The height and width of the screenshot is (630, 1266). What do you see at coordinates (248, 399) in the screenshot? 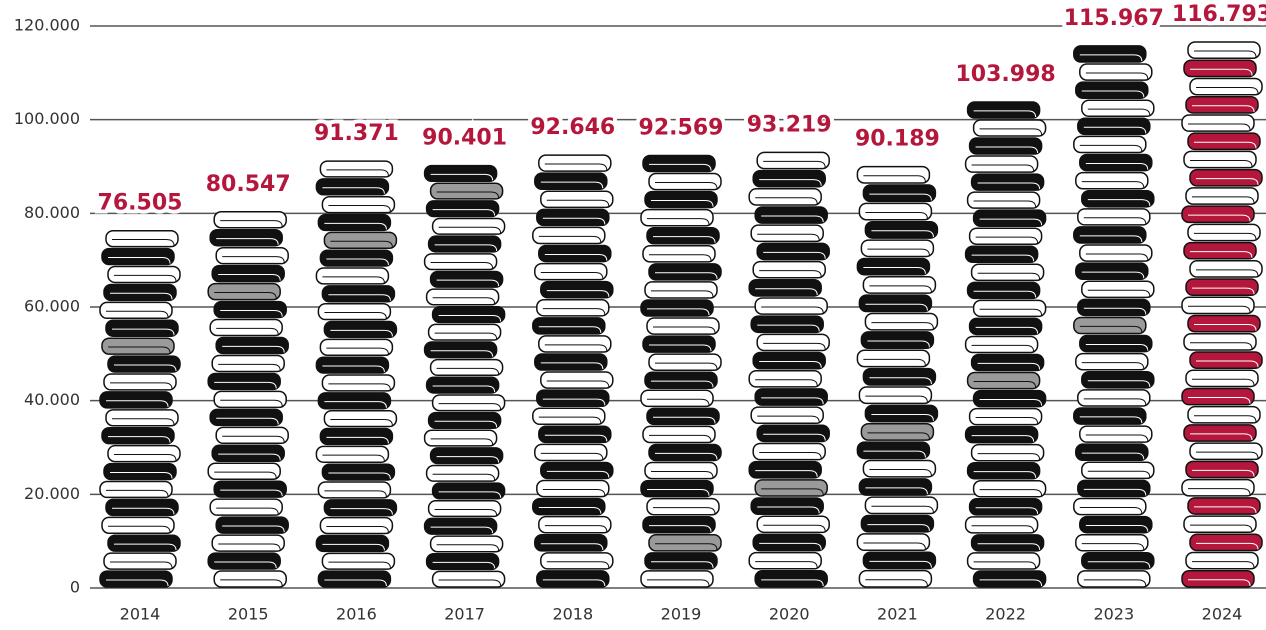
I see `book-stack` at bounding box center [248, 399].